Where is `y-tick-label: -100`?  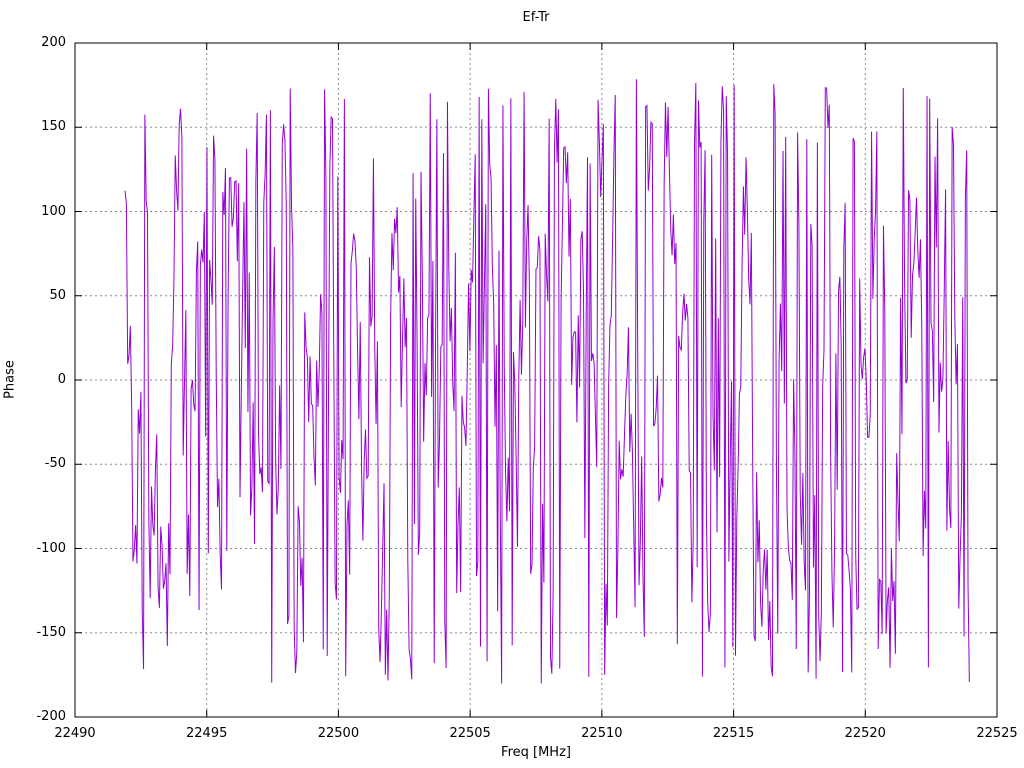 y-tick-label: -100 is located at coordinates (51, 548).